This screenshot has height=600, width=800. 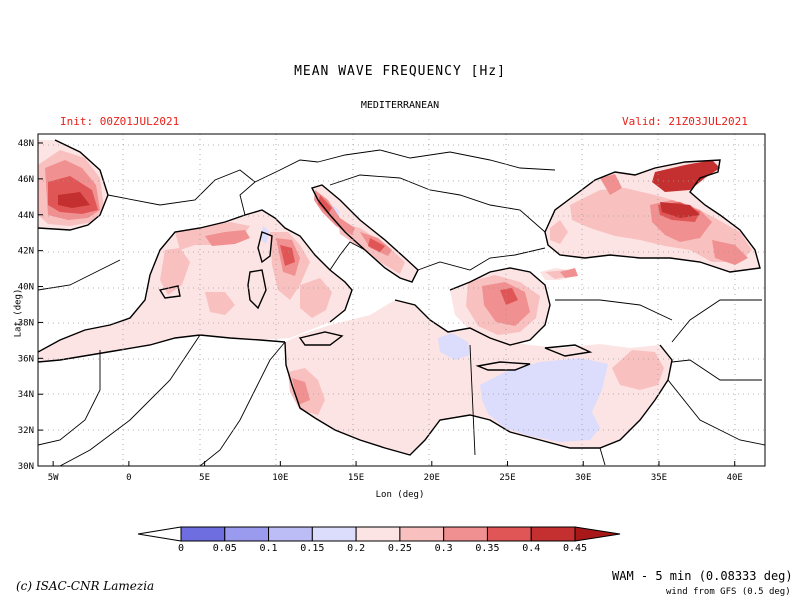 What do you see at coordinates (400, 105) in the screenshot?
I see `region-label: MEDITERRANEAN` at bounding box center [400, 105].